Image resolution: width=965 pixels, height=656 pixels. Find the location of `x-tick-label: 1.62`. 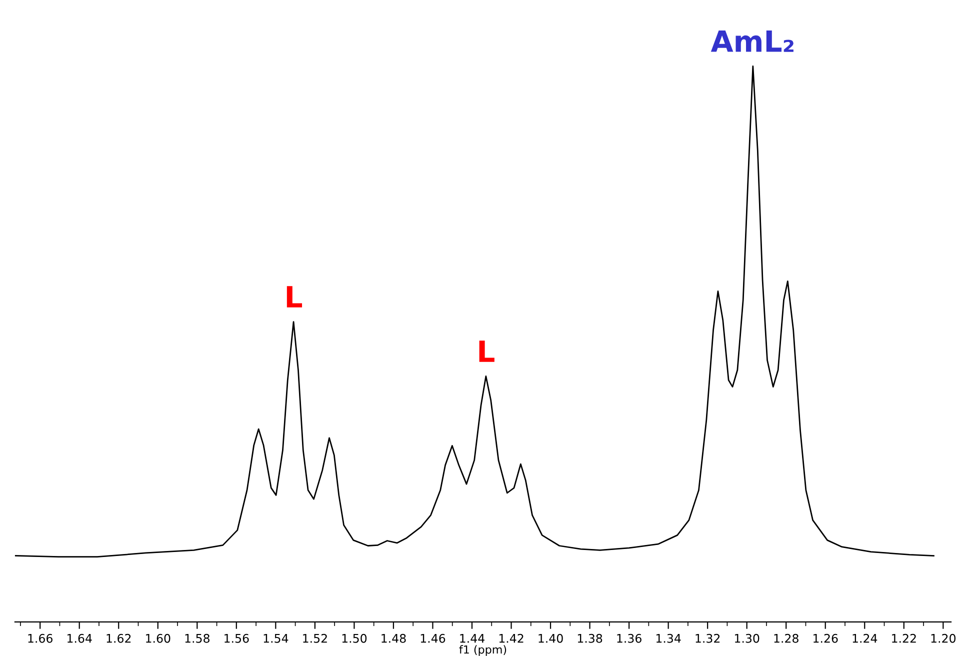

x-tick-label: 1.62 is located at coordinates (118, 638).